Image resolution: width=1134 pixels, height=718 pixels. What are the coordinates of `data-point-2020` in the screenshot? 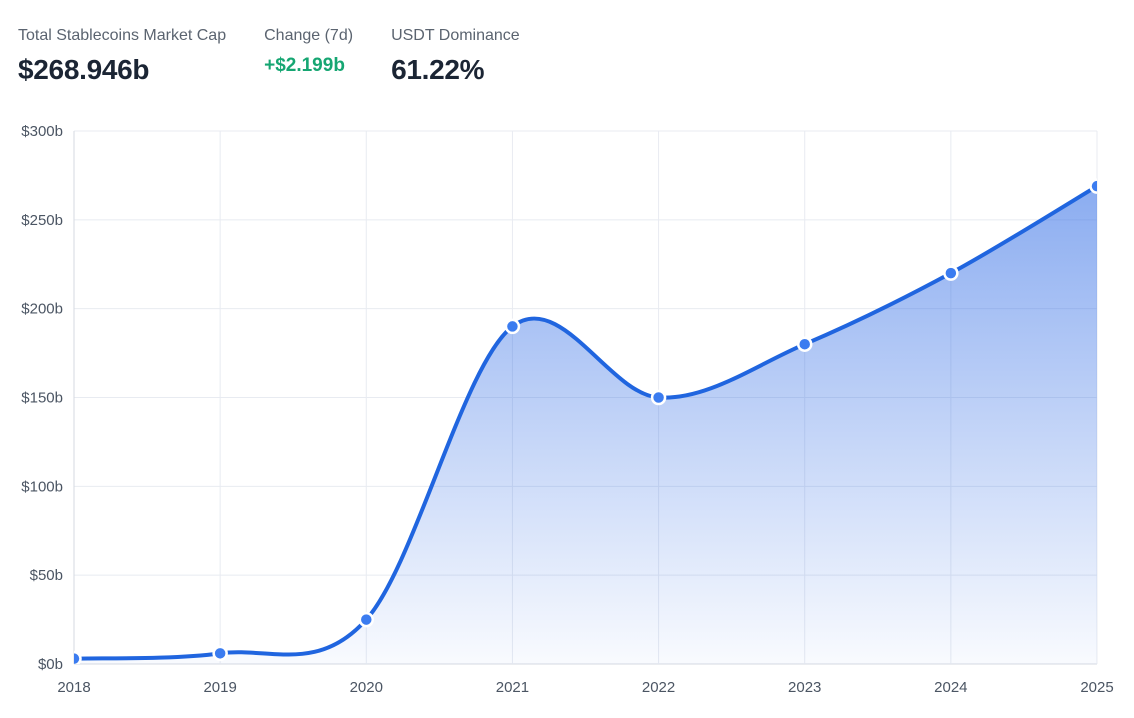 It's located at (366, 619).